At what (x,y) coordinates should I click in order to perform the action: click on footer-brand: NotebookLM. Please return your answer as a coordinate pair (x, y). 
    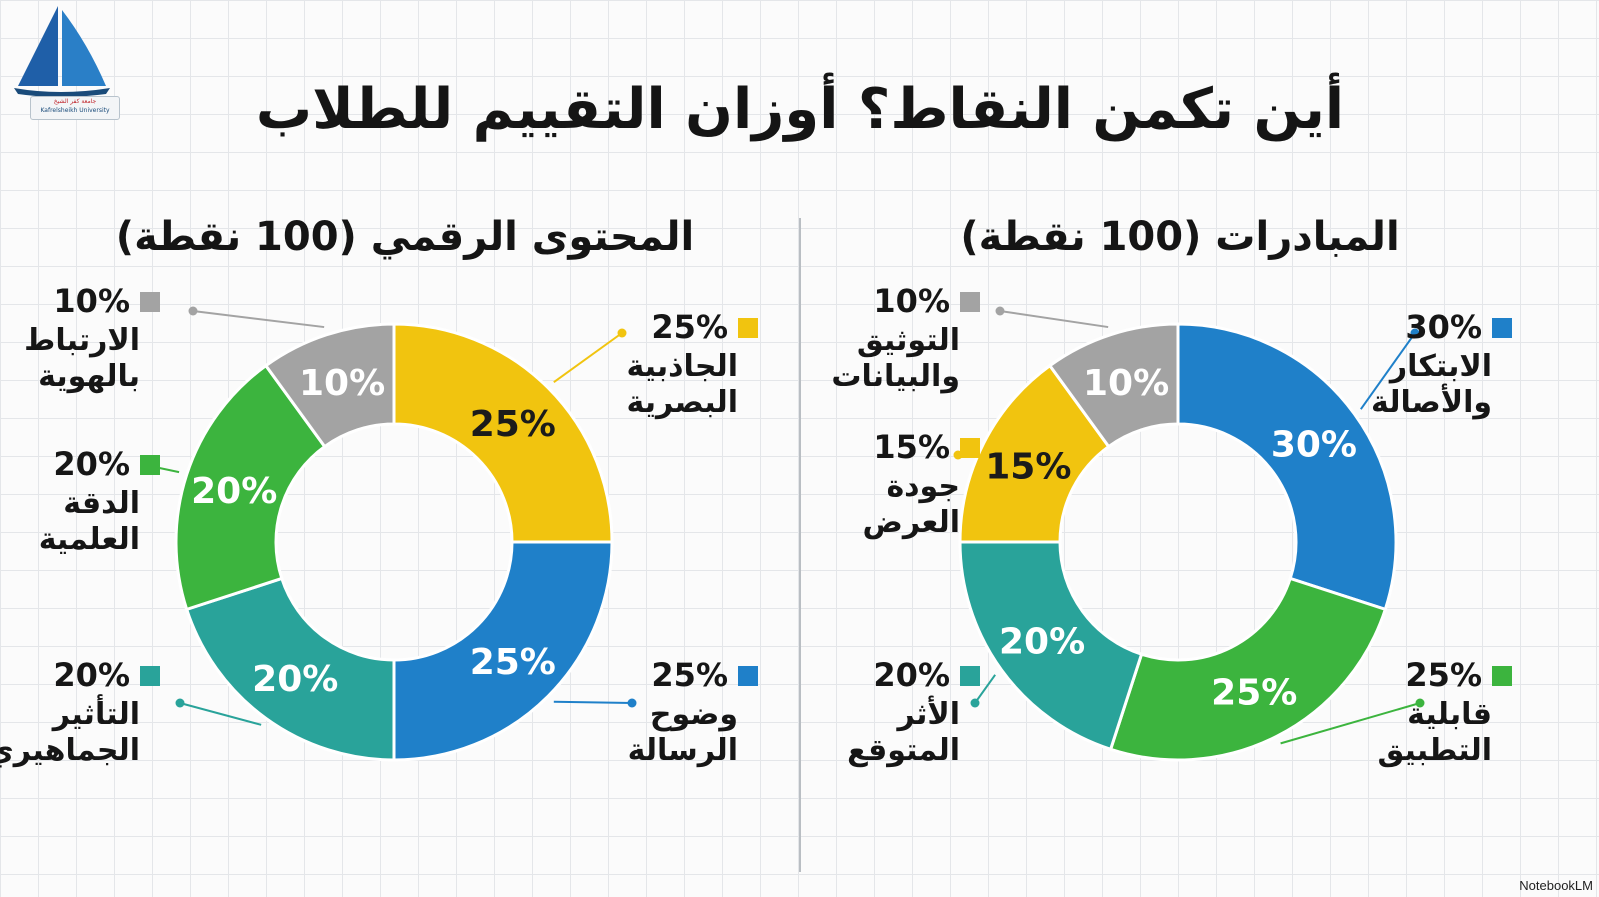
    Looking at the image, I should click on (1556, 885).